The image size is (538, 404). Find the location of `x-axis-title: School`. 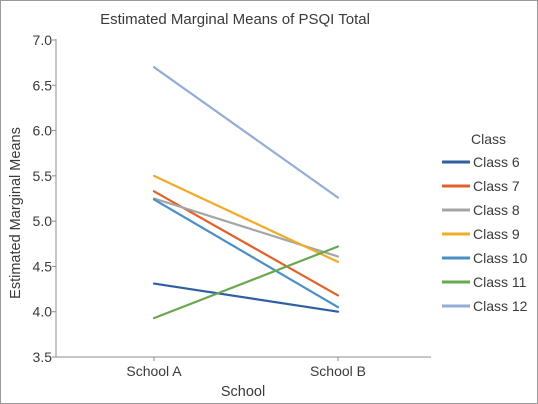

x-axis-title: School is located at coordinates (243, 392).